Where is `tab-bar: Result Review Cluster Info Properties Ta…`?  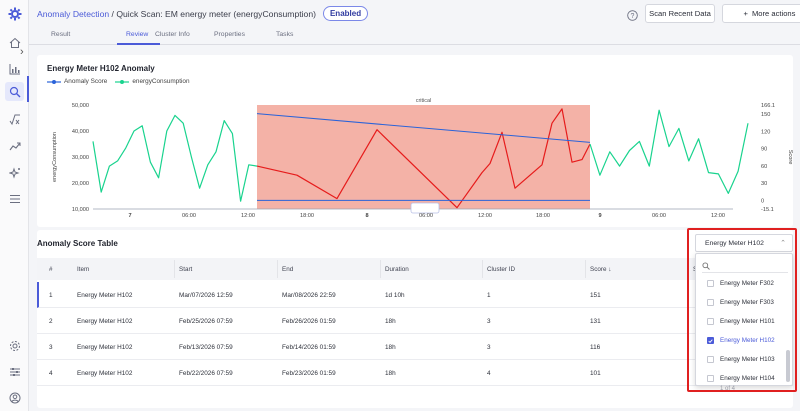 tab-bar: Result Review Cluster Info Properties Ta… is located at coordinates (414, 36).